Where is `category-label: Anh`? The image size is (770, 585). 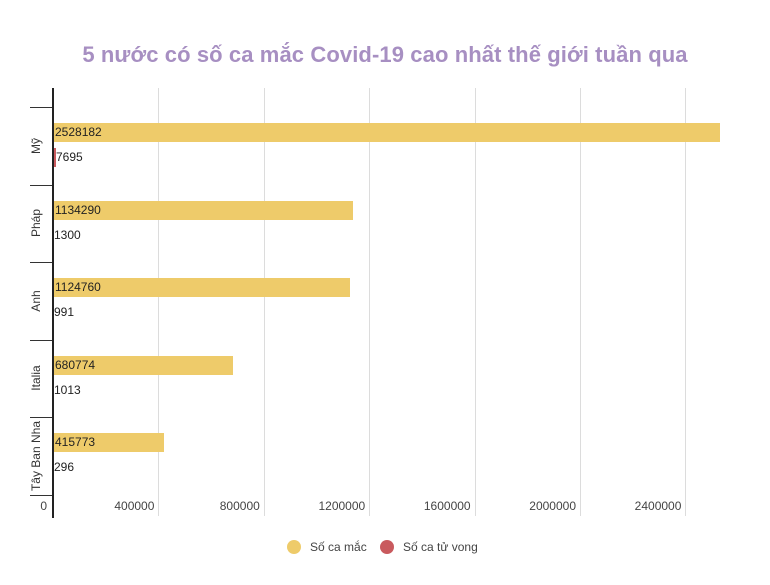
category-label: Anh is located at coordinates (36, 301).